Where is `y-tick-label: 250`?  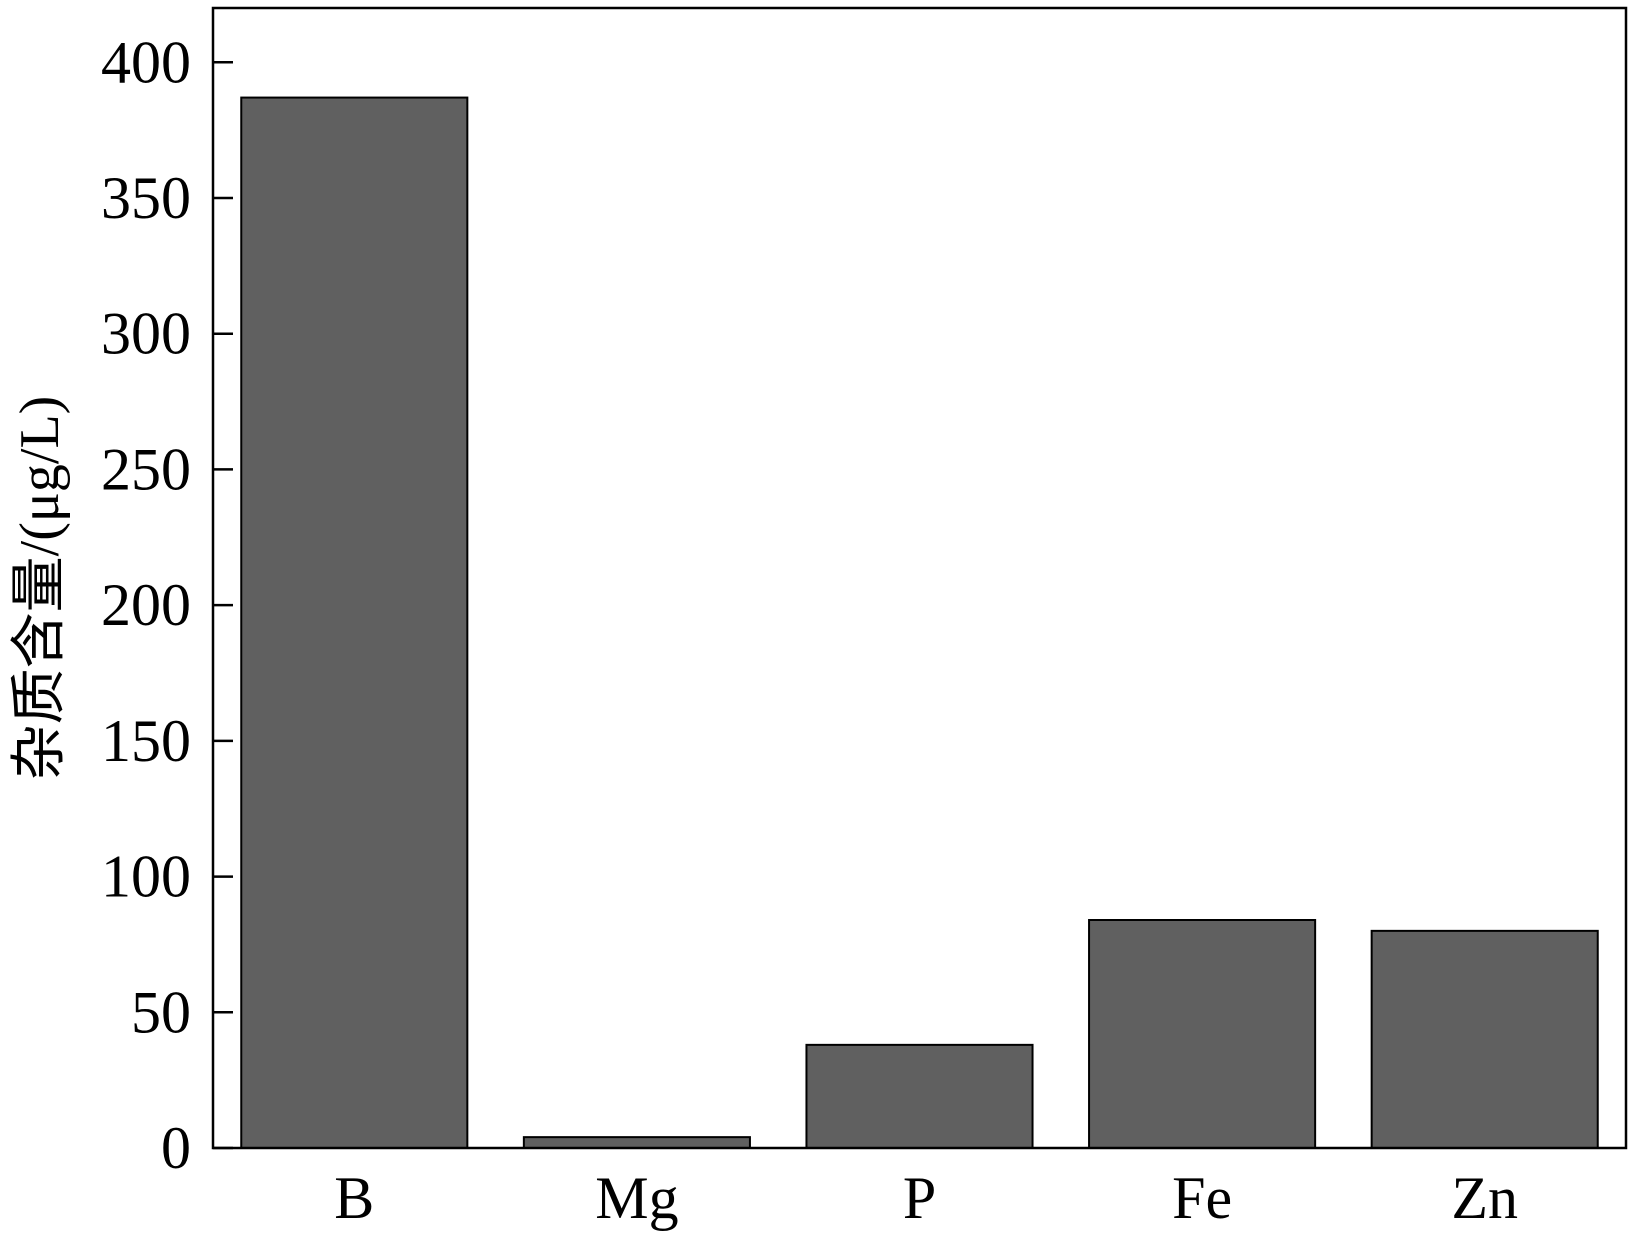 y-tick-label: 250 is located at coordinates (146, 469).